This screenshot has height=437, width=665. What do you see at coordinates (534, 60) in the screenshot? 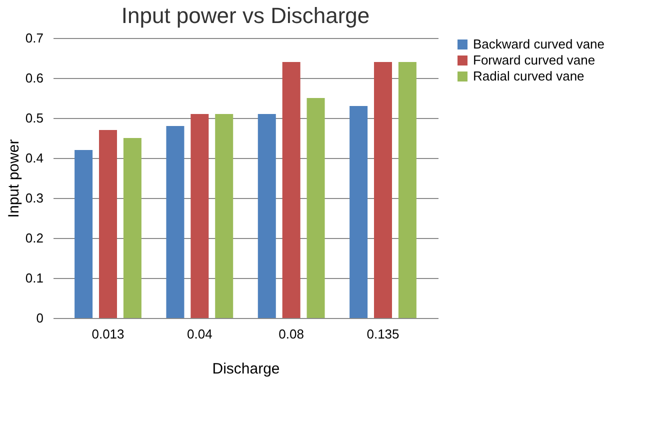
I see `legend-label: Forward curved vane` at bounding box center [534, 60].